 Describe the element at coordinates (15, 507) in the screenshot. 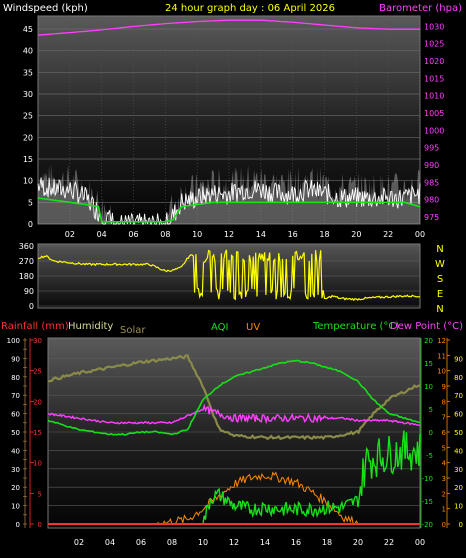

I see `humidity-tick-label: 10` at that location.